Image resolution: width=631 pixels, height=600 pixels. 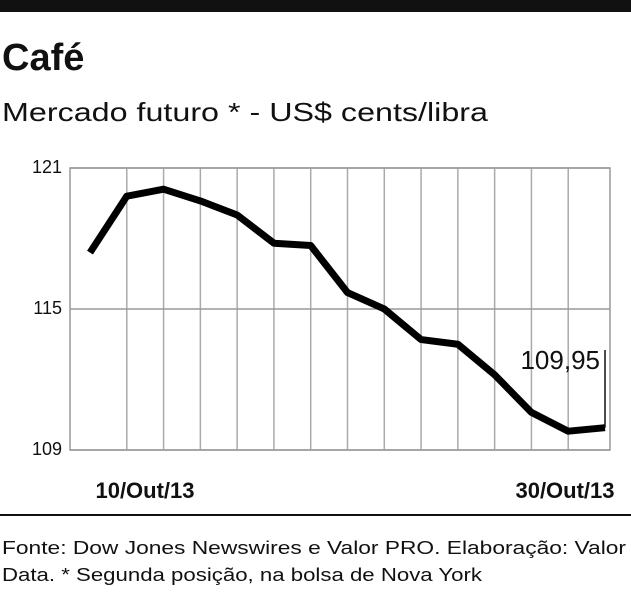 I want to click on y-tick-label: 121, so click(x=47, y=167).